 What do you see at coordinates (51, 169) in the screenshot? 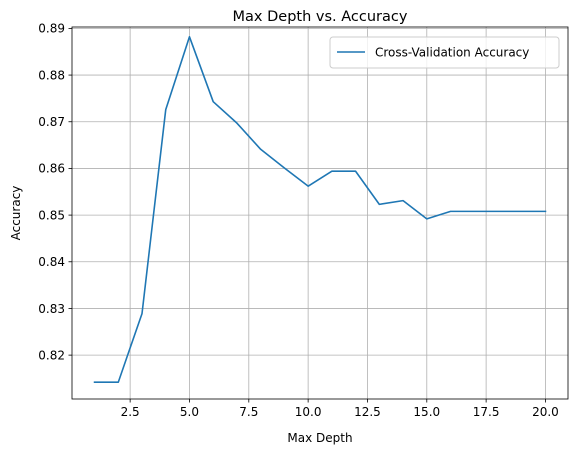
I see `y-tick-label: 0.86` at bounding box center [51, 169].